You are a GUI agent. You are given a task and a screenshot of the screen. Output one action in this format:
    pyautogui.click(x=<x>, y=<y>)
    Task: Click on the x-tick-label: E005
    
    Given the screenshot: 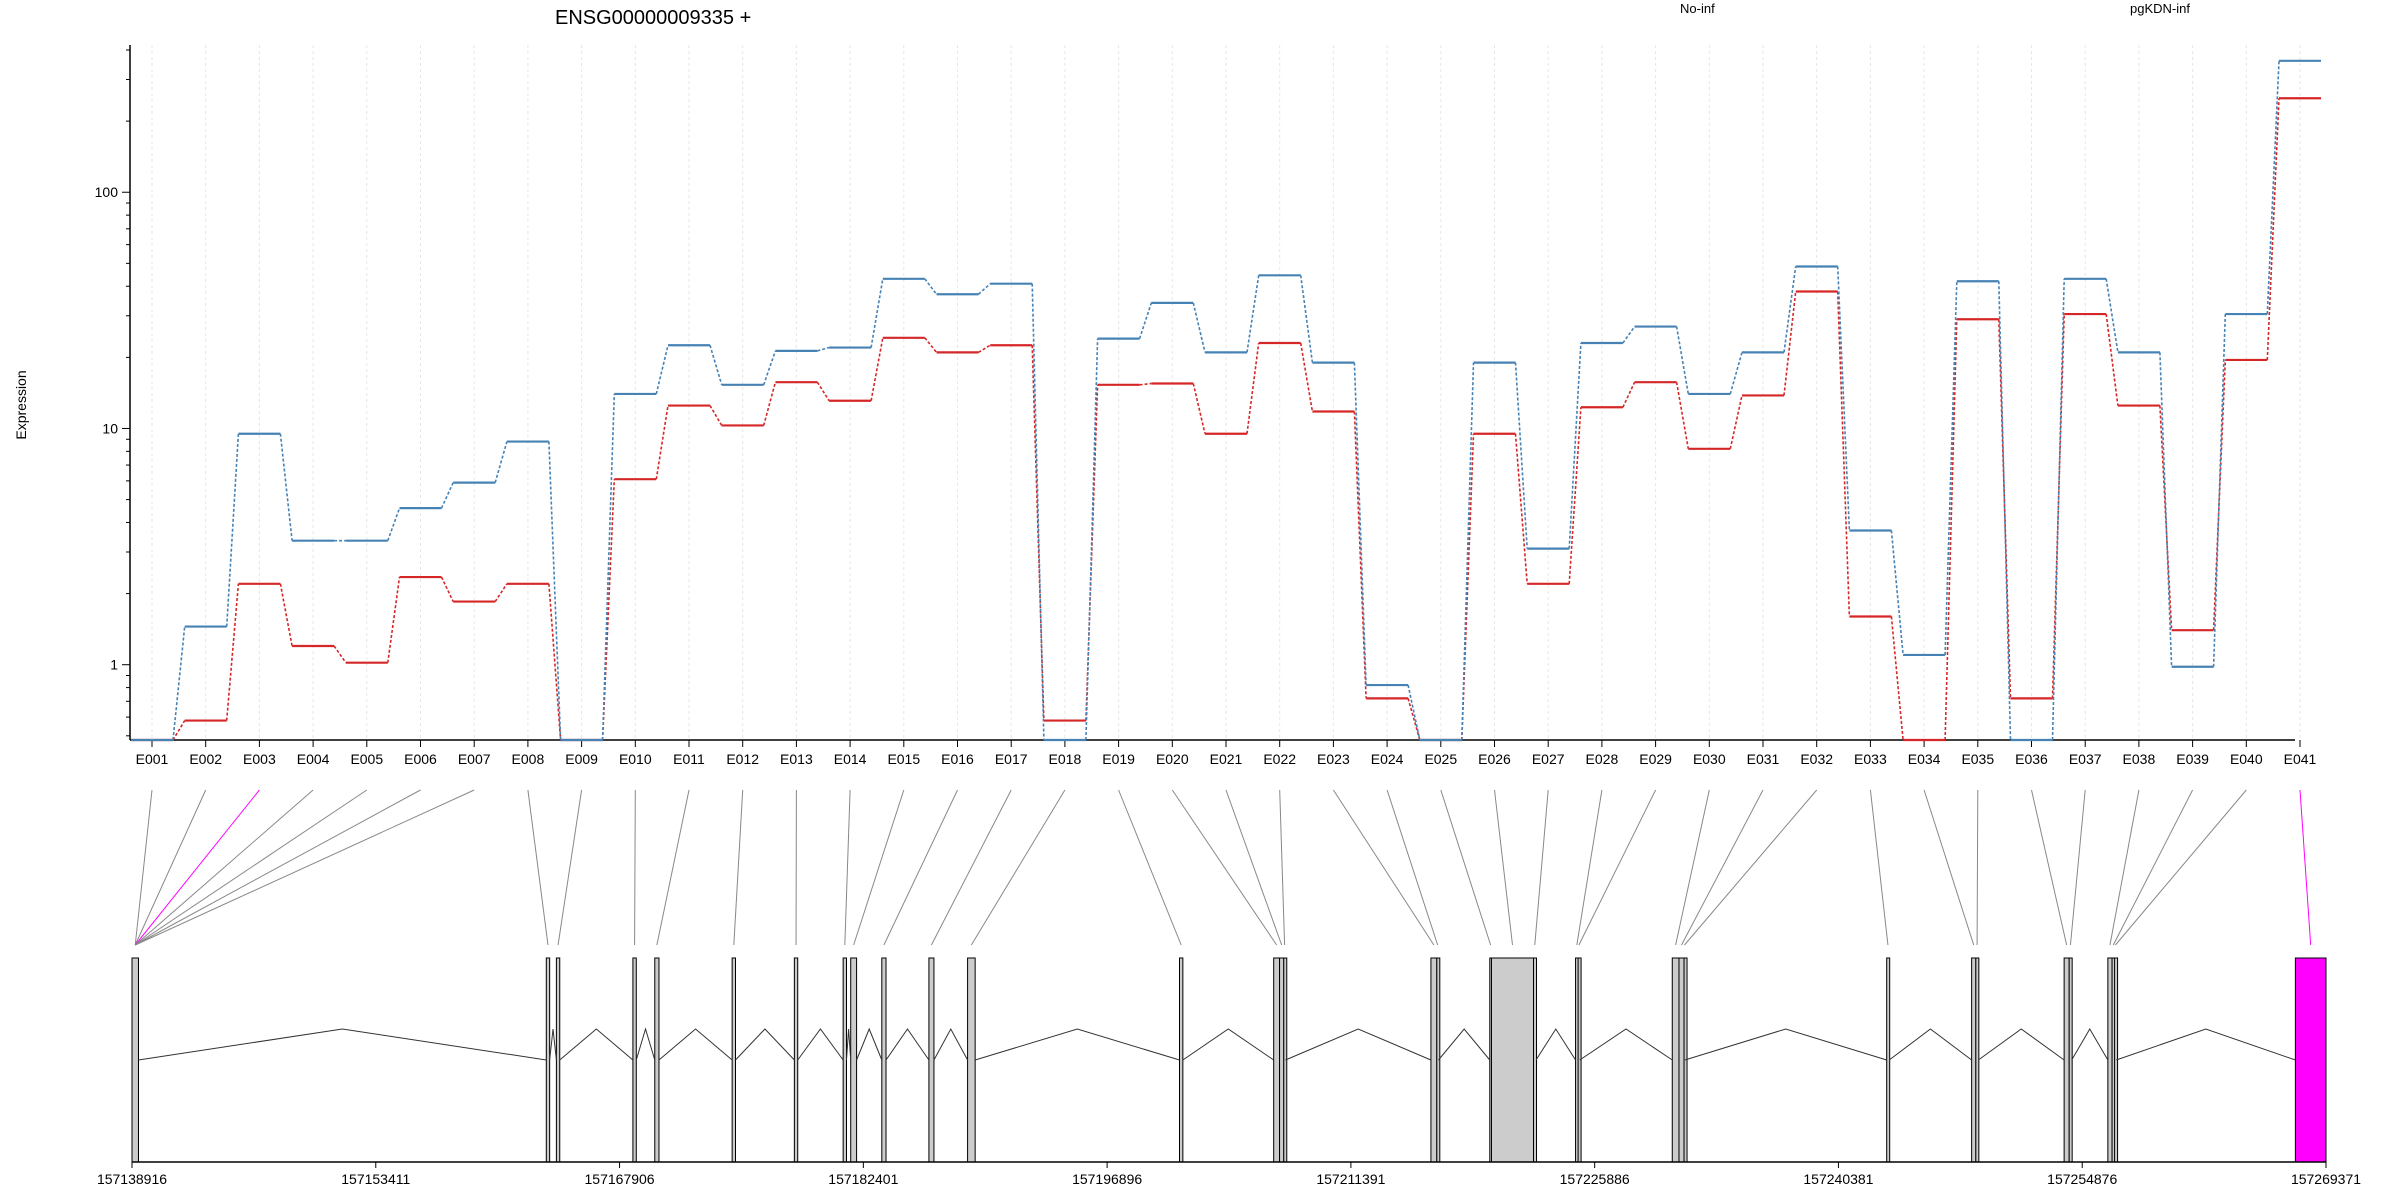 What is the action you would take?
    pyautogui.click(x=366, y=759)
    